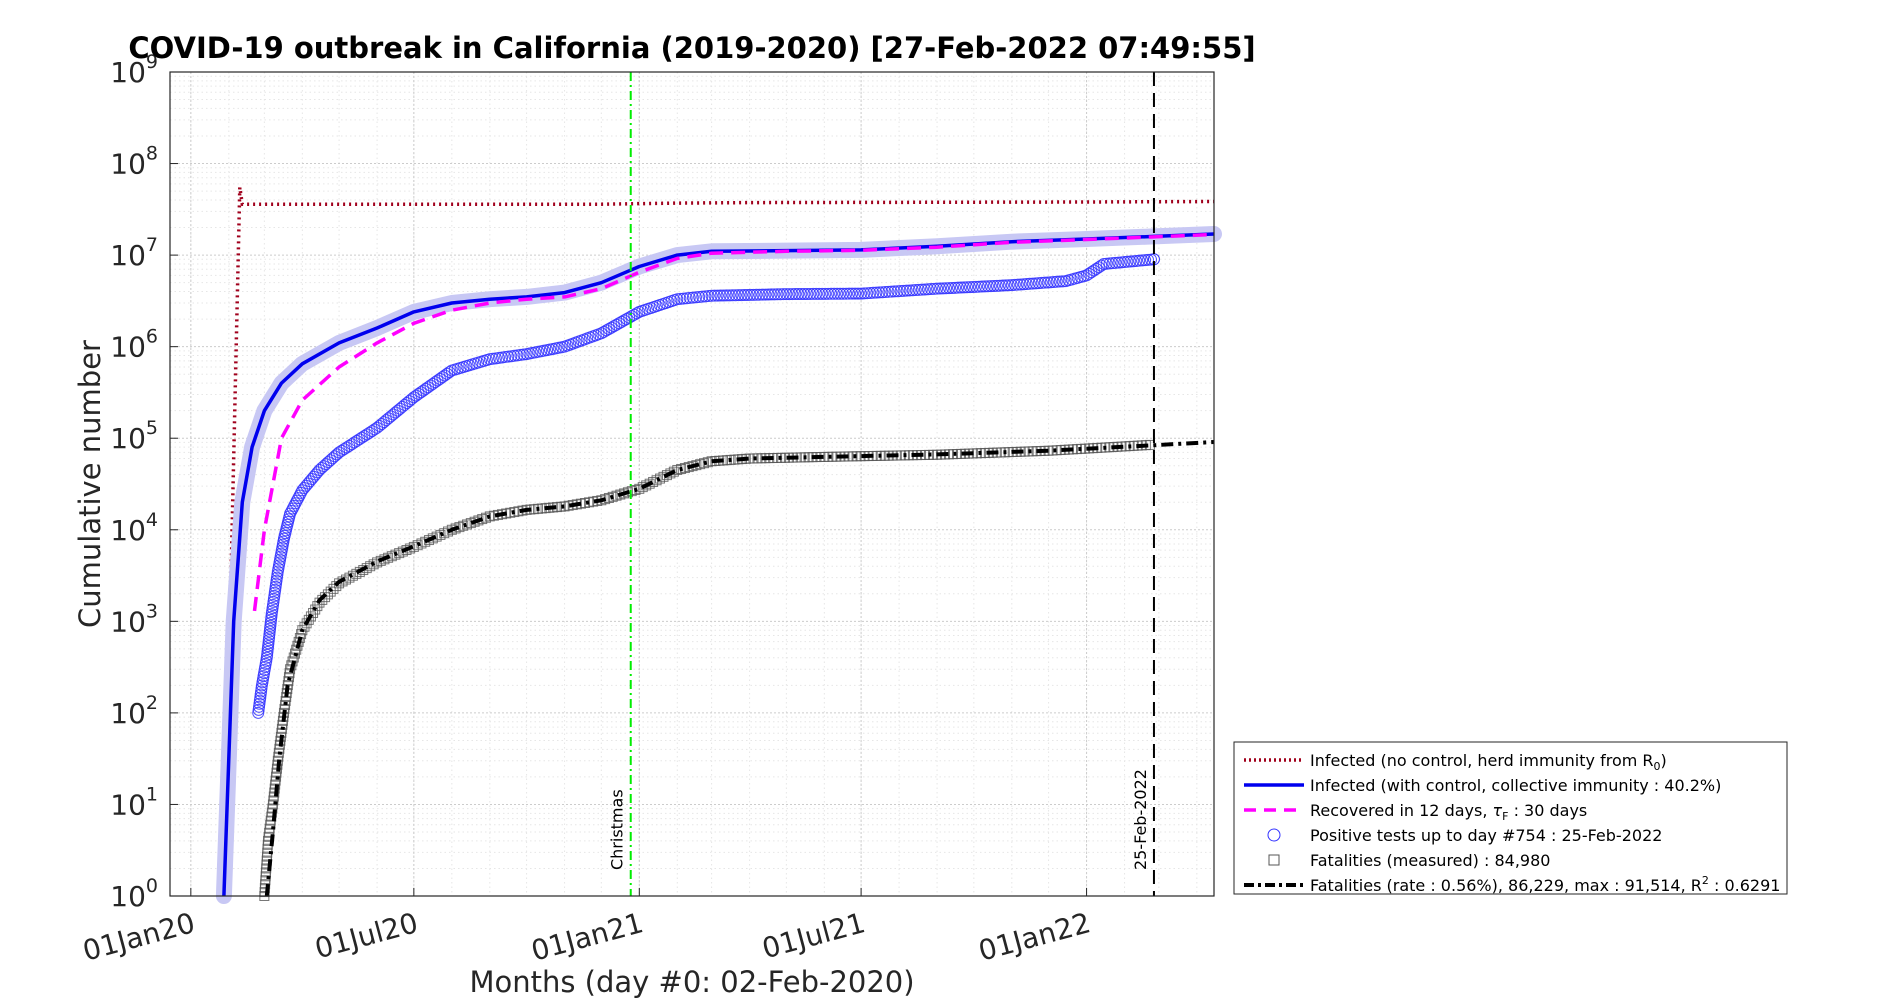  I want to click on y-tick-exponent: 1, so click(152, 794).